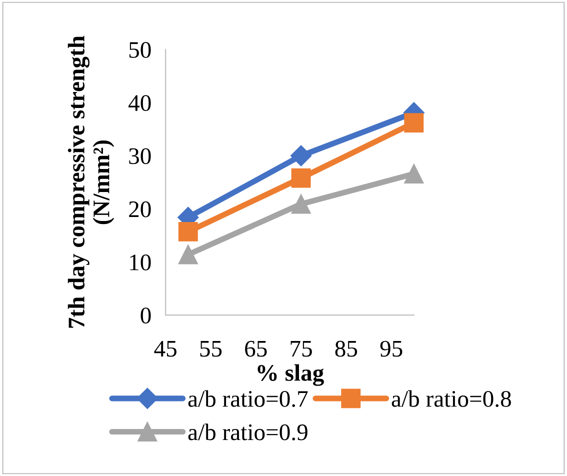 Image resolution: width=567 pixels, height=476 pixels. I want to click on x-tick-label: 95, so click(391, 348).